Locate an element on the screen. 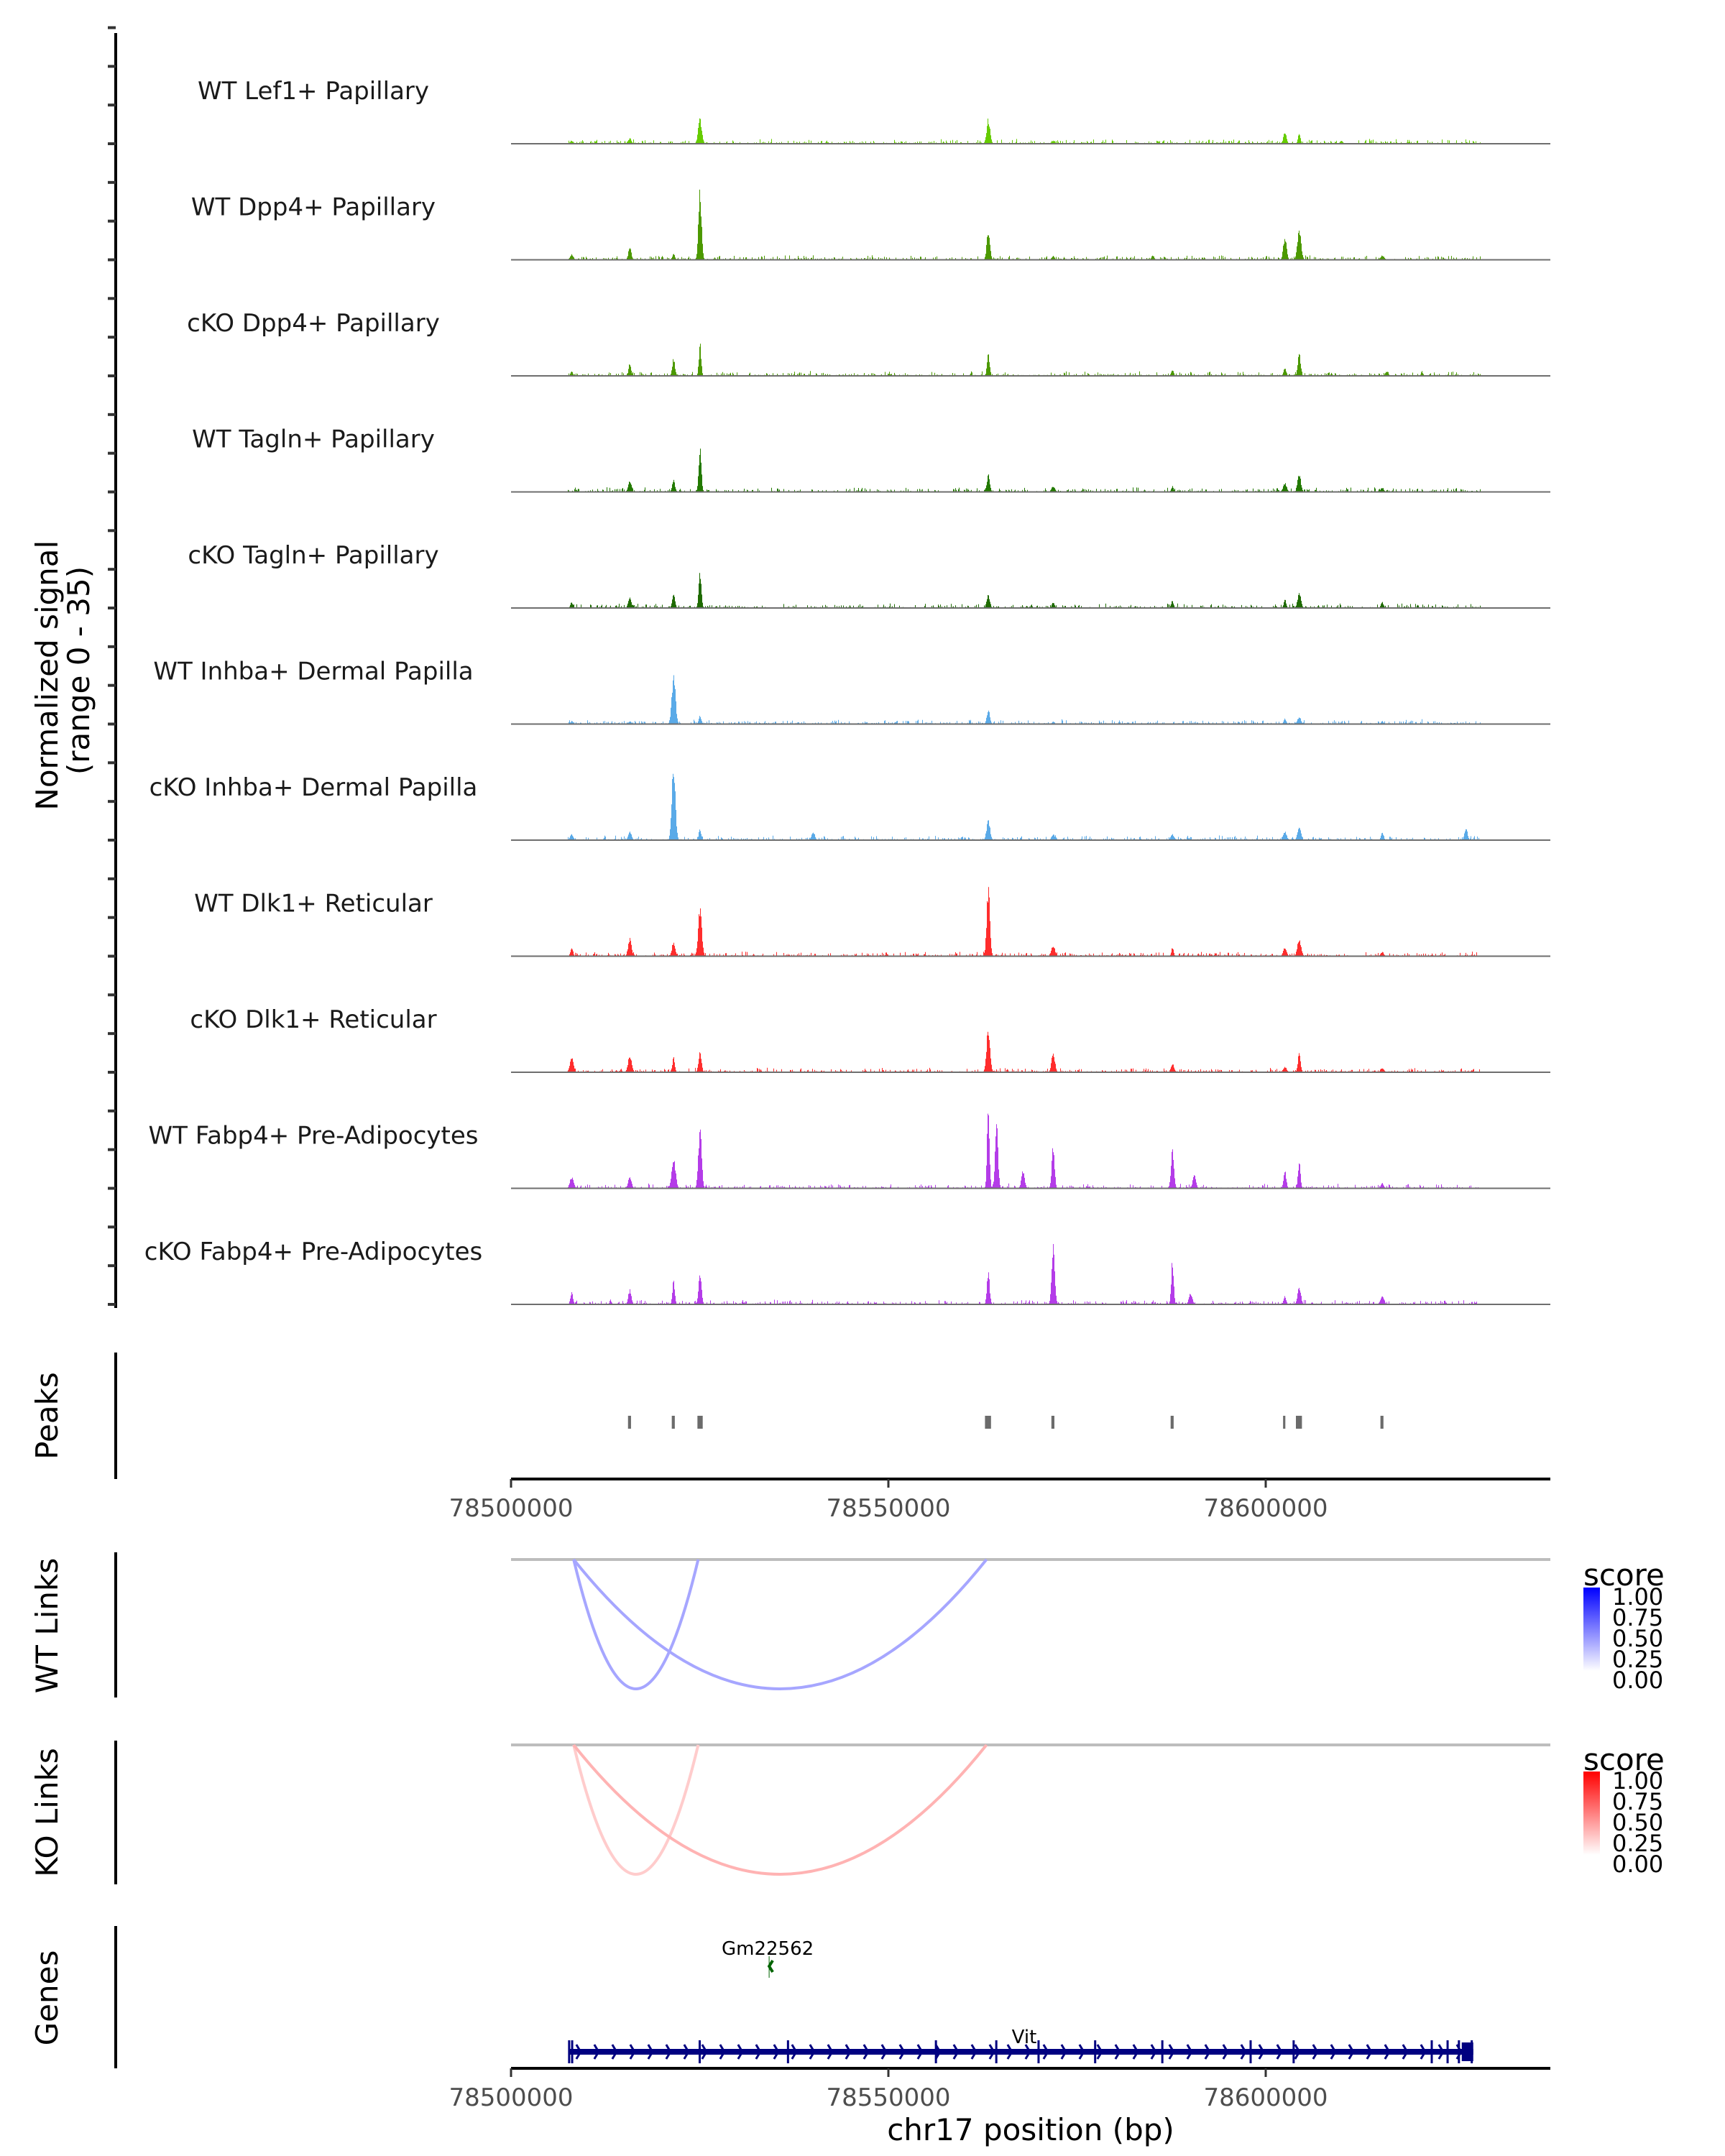  y-axis-title-line1: Normalized signal is located at coordinates (47, 675).